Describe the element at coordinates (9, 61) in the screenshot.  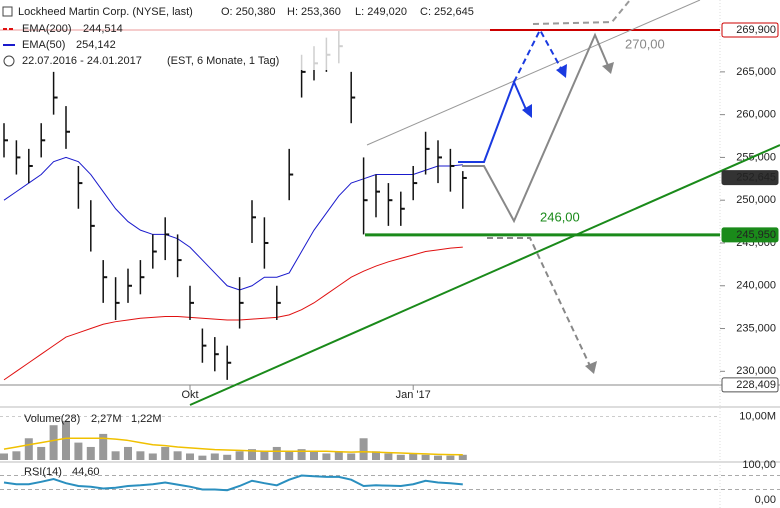
I see `clock-icon` at that location.